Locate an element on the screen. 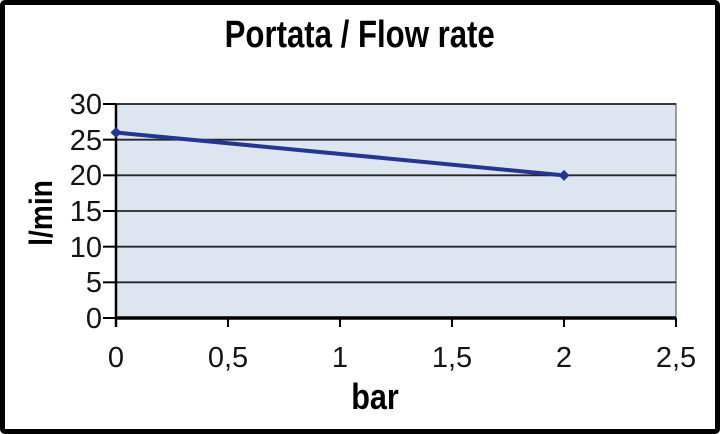 The image size is (720, 434). chart-title: Portata / Flow rate is located at coordinates (360, 39).